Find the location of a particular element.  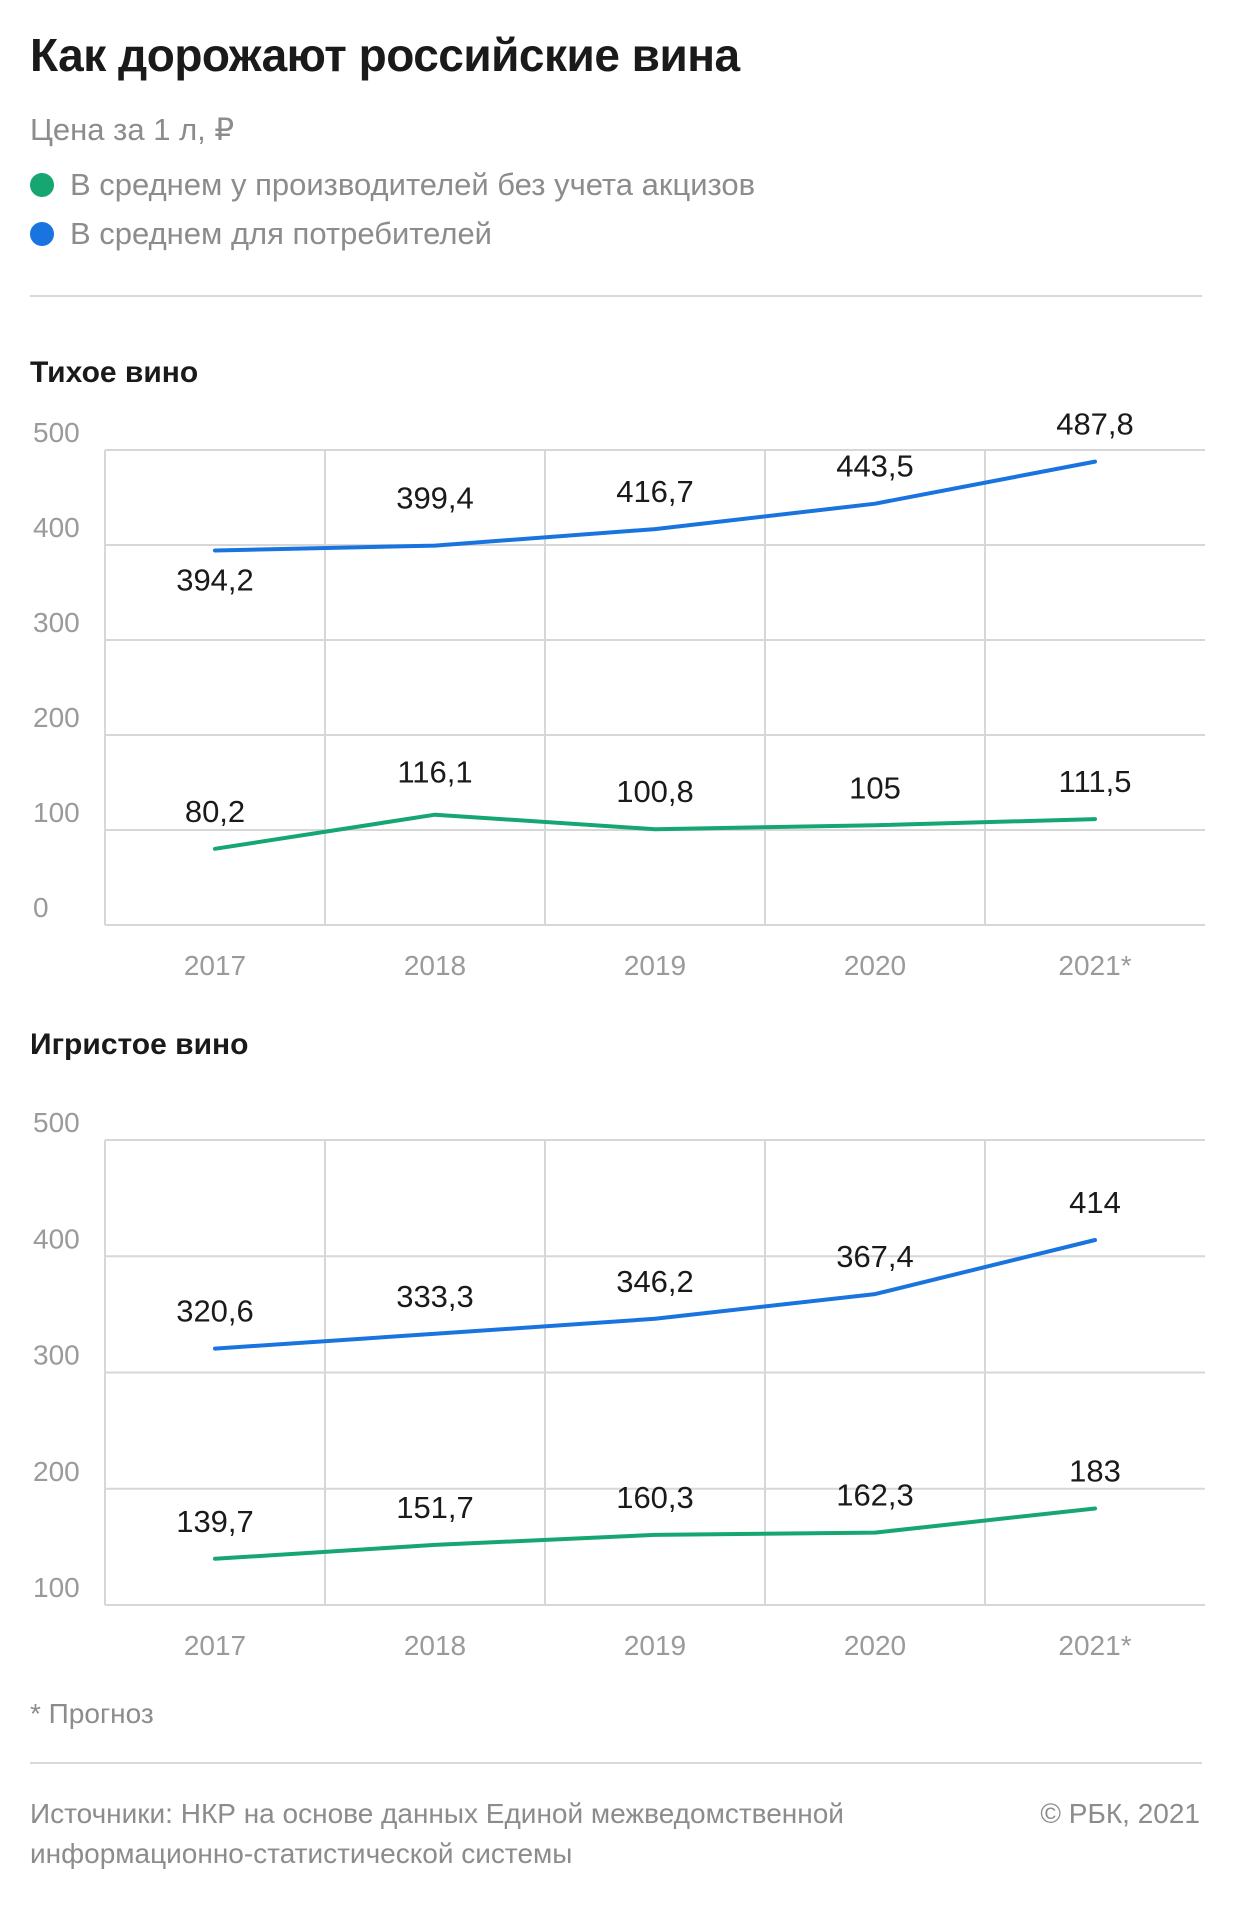

data-label: 399,4 is located at coordinates (435, 498).